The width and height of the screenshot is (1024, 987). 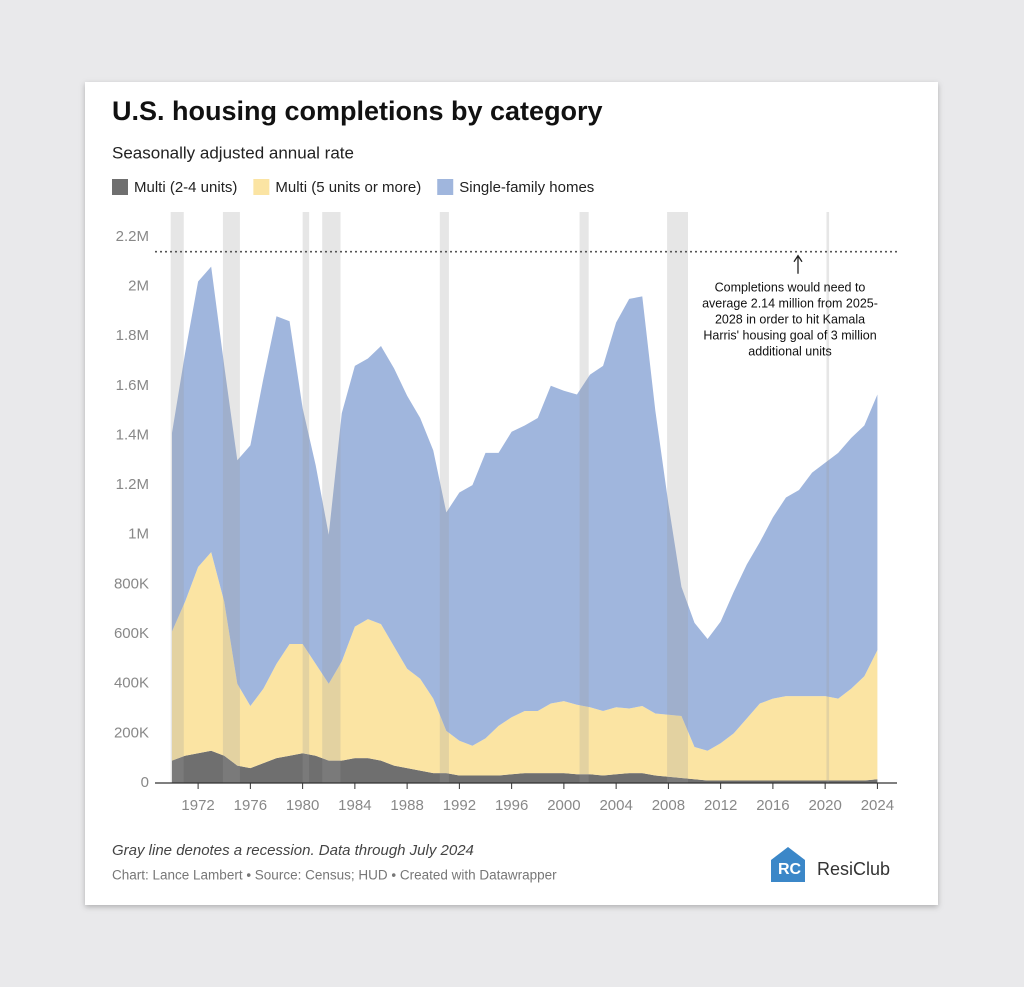 What do you see at coordinates (853, 869) in the screenshot?
I see `logo-text: ResiClub` at bounding box center [853, 869].